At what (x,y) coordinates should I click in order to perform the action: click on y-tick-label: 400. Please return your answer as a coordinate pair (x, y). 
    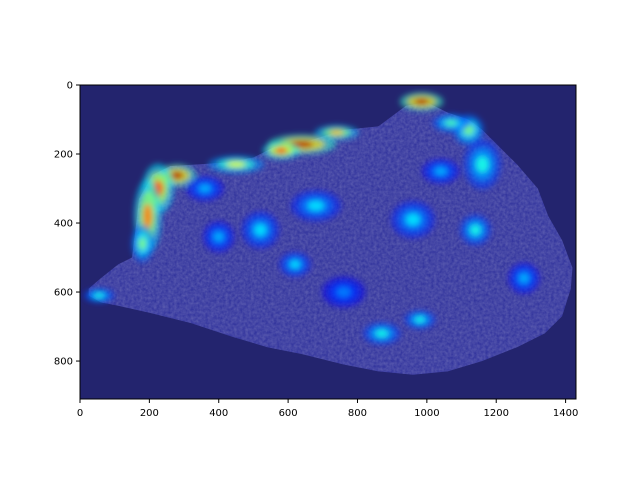
    Looking at the image, I should click on (63, 224).